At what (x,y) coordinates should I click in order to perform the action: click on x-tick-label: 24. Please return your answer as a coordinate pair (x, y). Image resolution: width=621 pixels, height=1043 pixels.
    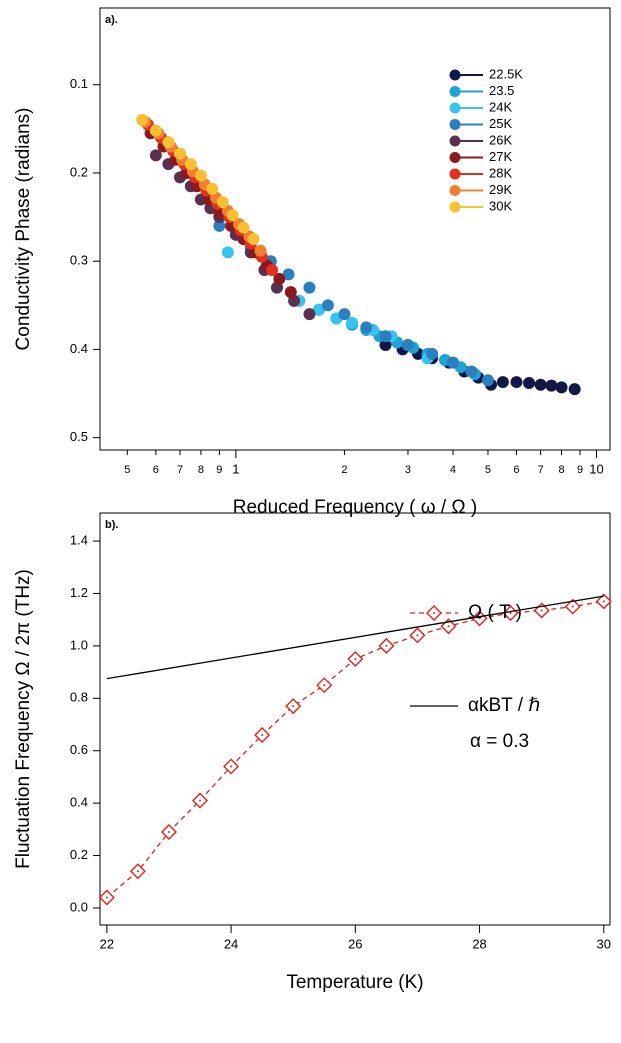
    Looking at the image, I should click on (231, 943).